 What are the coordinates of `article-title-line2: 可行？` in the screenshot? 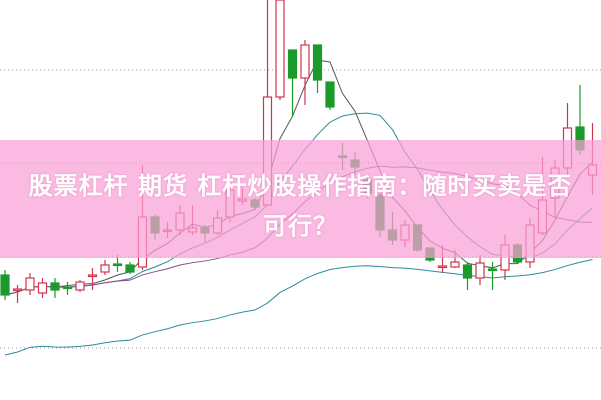 It's located at (300, 226).